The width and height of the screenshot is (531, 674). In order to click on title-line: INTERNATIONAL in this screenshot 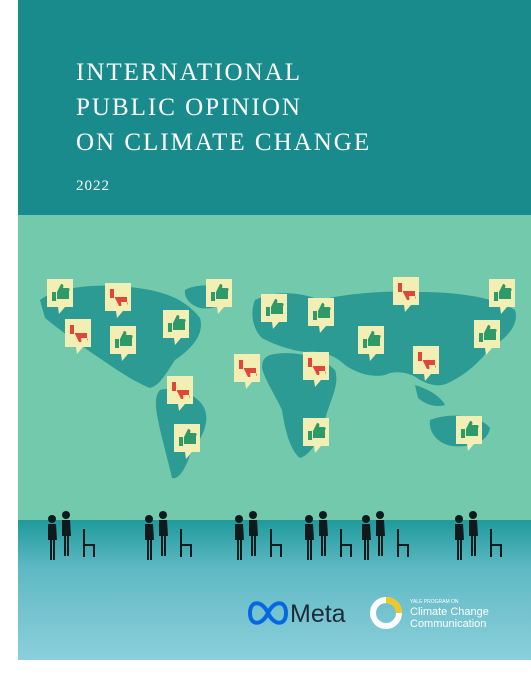, I will do `click(189, 72)`.